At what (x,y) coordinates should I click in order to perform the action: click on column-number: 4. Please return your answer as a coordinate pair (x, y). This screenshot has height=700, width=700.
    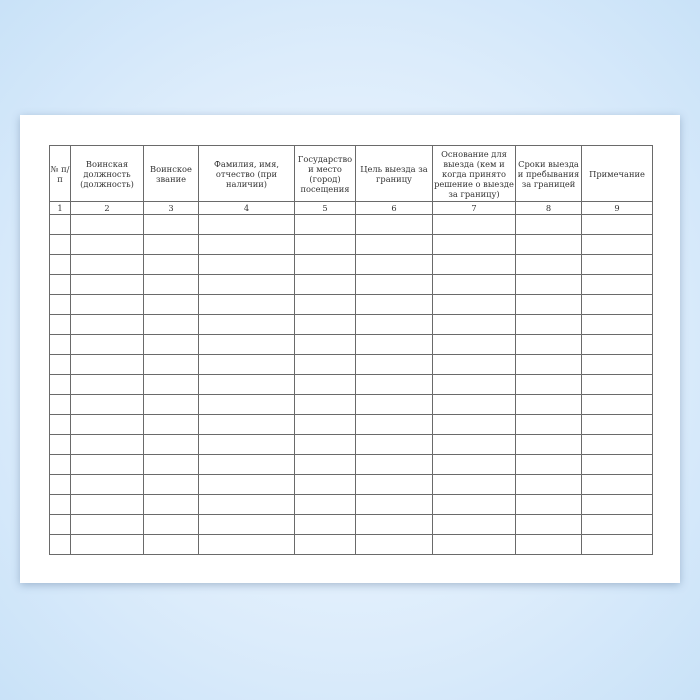
    Looking at the image, I should click on (246, 208).